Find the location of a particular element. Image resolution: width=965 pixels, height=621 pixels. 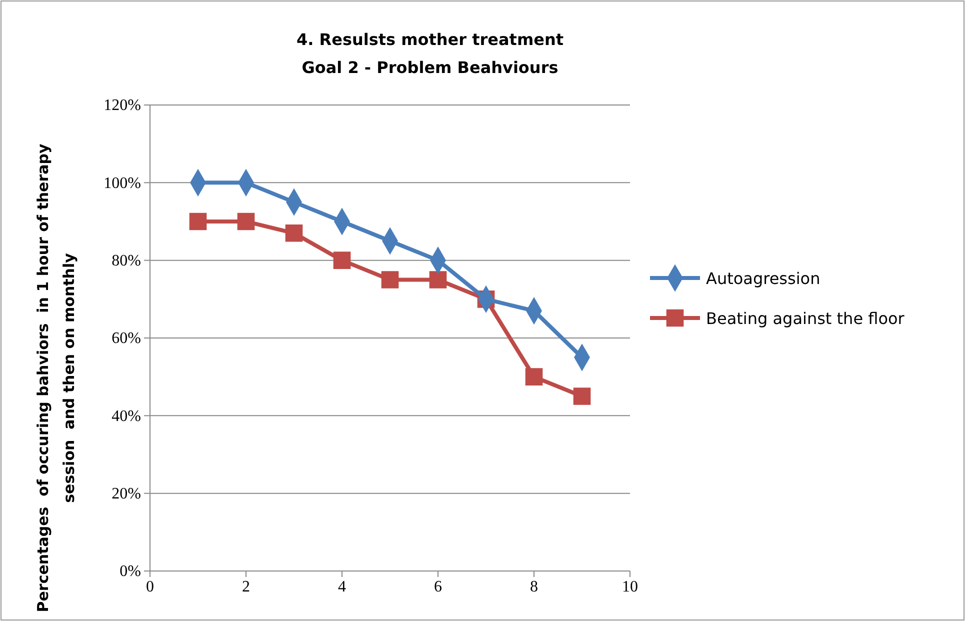

y-tick-label: 0% is located at coordinates (130, 571).